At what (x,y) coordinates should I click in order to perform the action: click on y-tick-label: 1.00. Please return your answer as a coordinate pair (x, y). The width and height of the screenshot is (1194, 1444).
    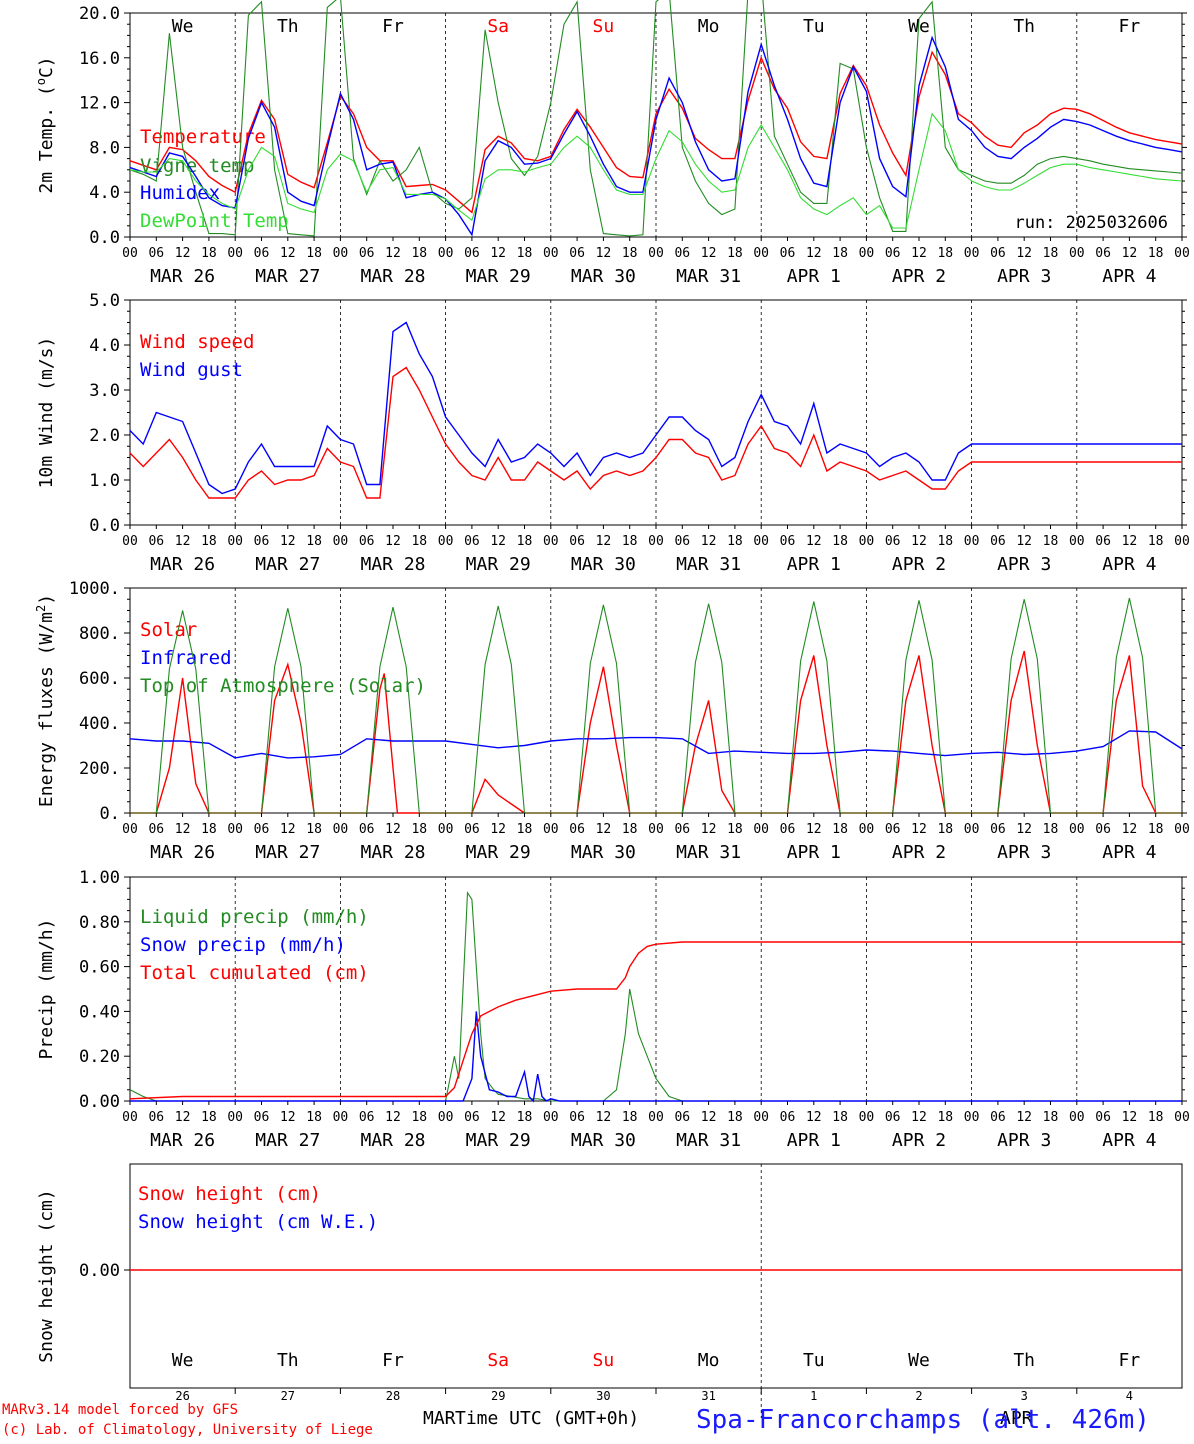
    Looking at the image, I should click on (99, 878).